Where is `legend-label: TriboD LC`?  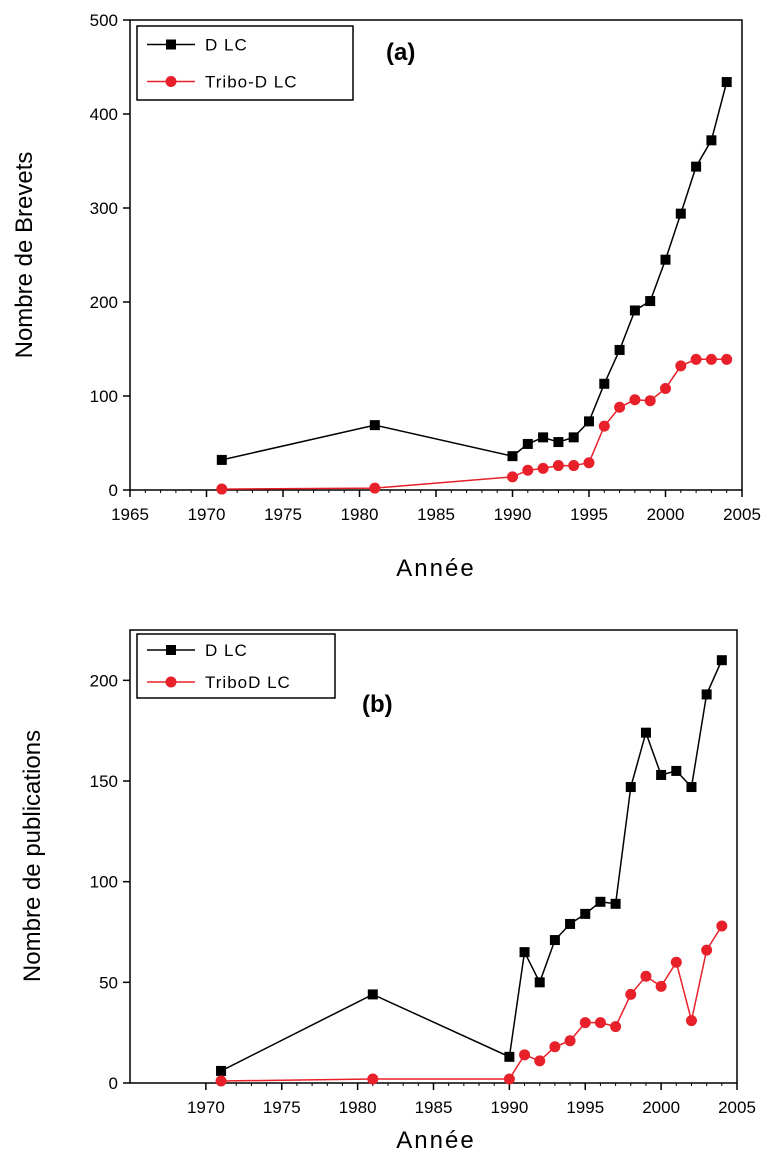 legend-label: TriboD LC is located at coordinates (248, 682).